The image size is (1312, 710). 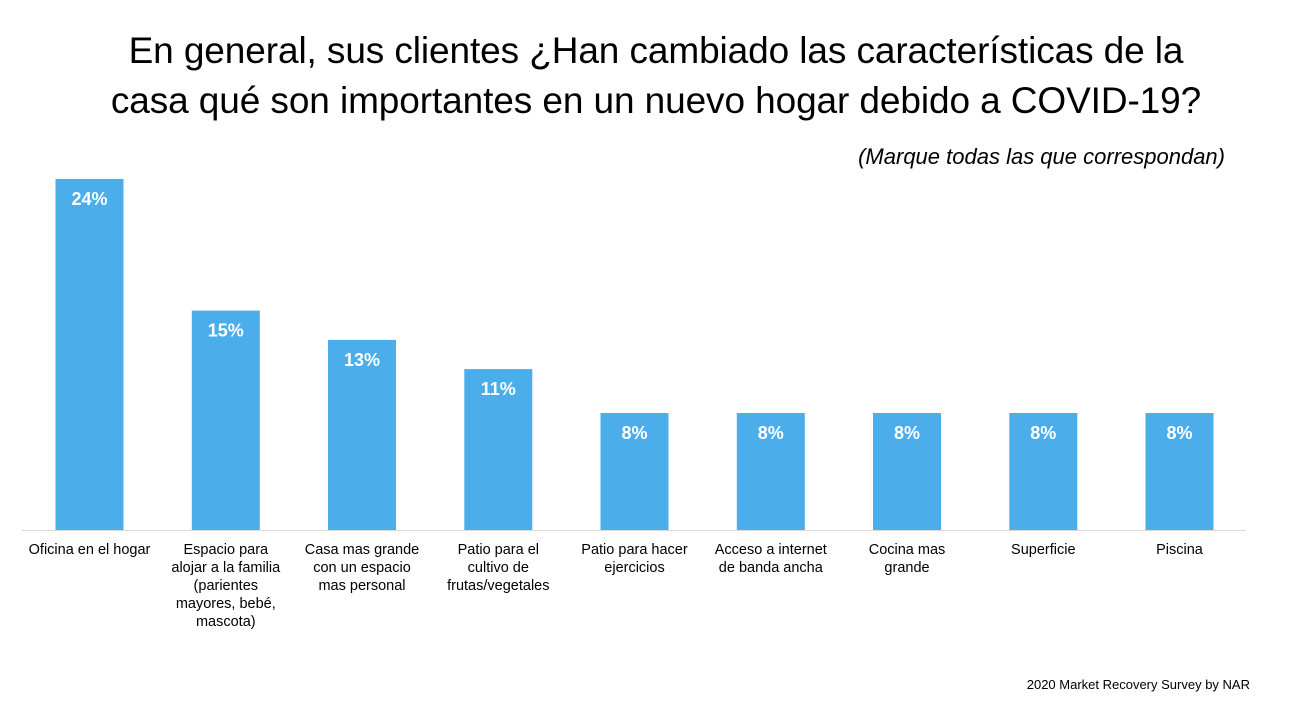 What do you see at coordinates (635, 559) in the screenshot?
I see `category-label-5: Patio para hacer ejercicios` at bounding box center [635, 559].